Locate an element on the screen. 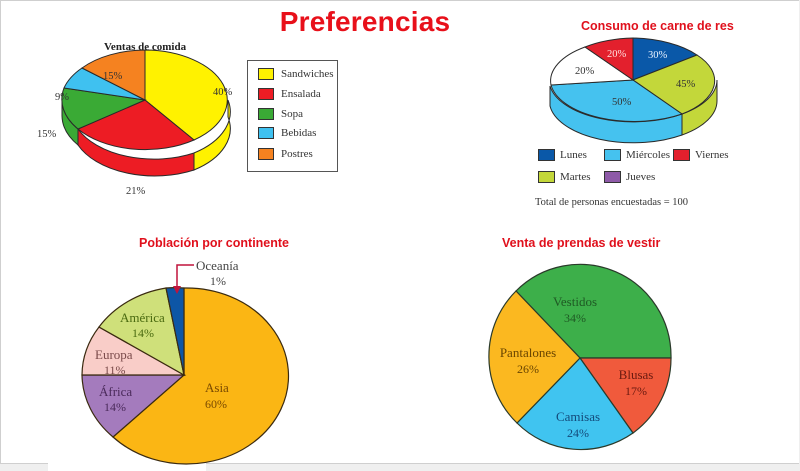 The width and height of the screenshot is (800, 471). label-lunes: 30% is located at coordinates (658, 55).